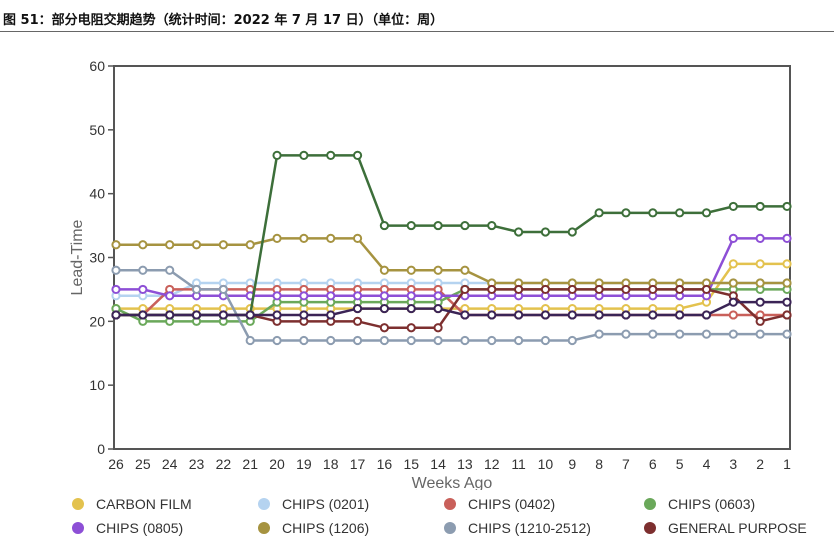 The height and width of the screenshot is (545, 834). What do you see at coordinates (313, 504) in the screenshot?
I see `legend-item: CHIPS (0201)` at bounding box center [313, 504].